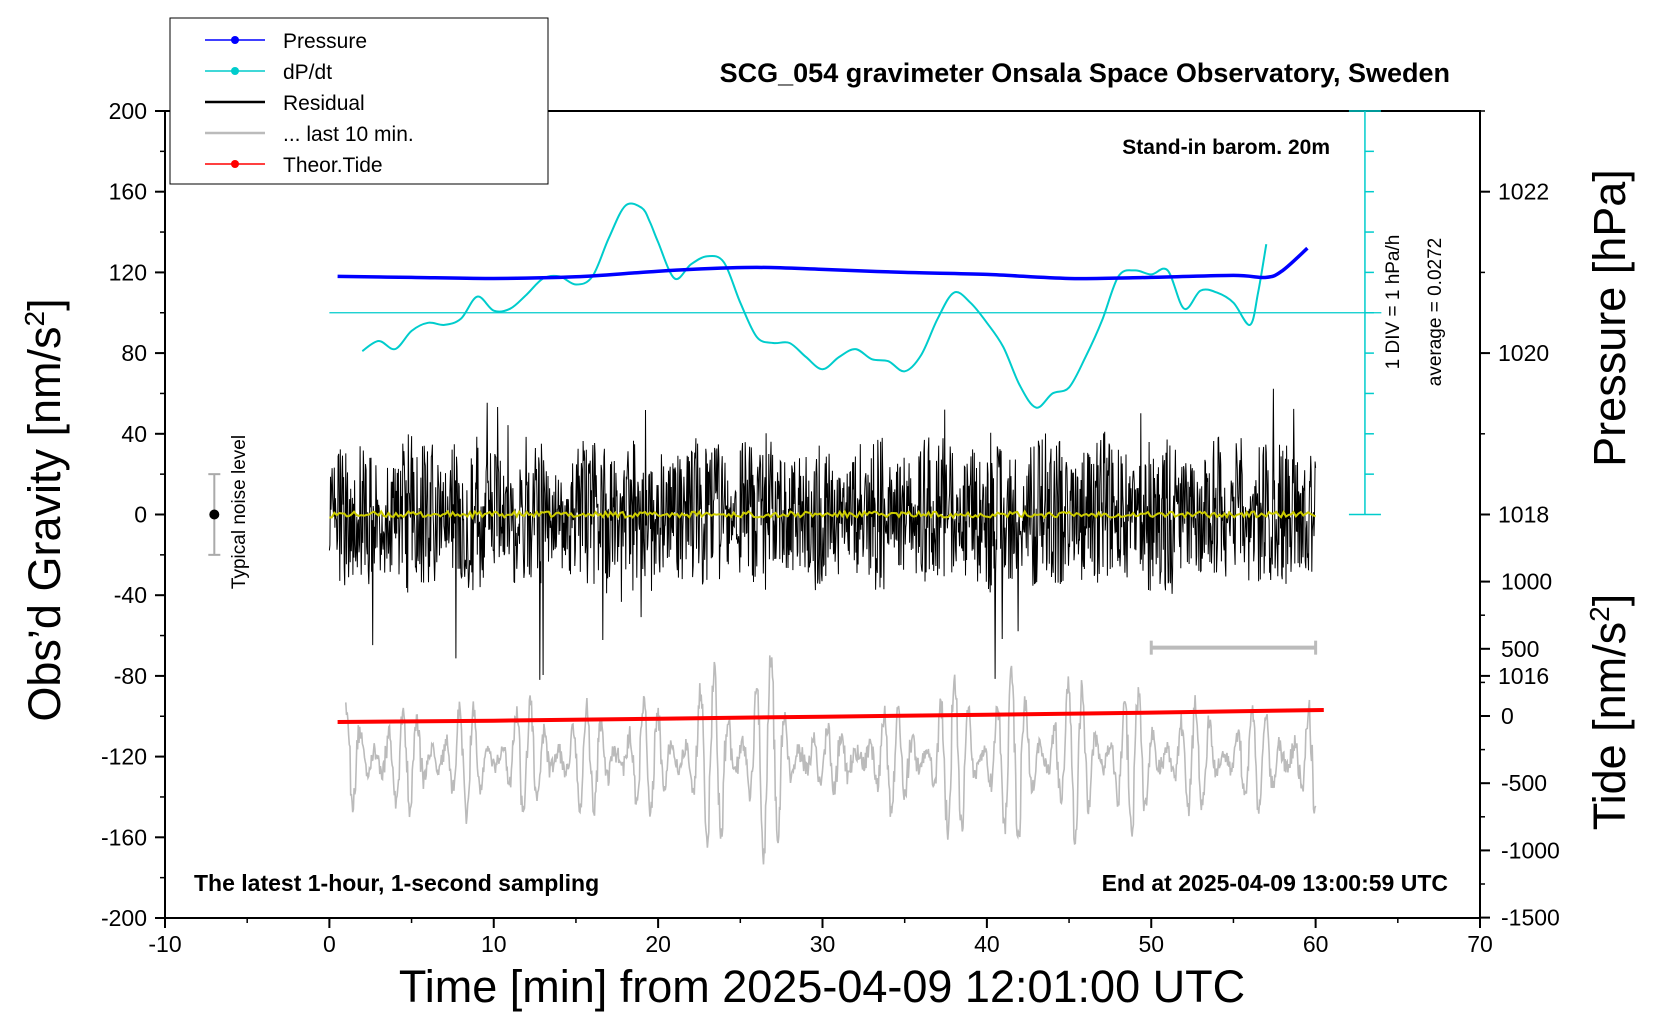  Describe the element at coordinates (348, 134) in the screenshot. I see `legend-label: ... last 10 min.` at that location.